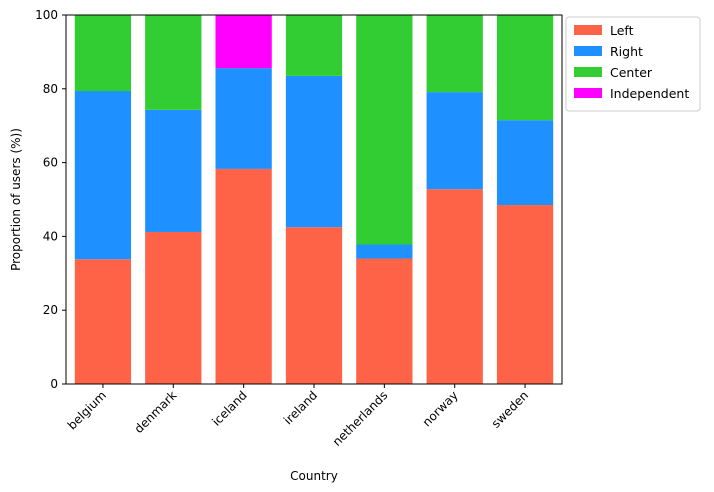  I want to click on legend-swatch-center, so click(588, 72).